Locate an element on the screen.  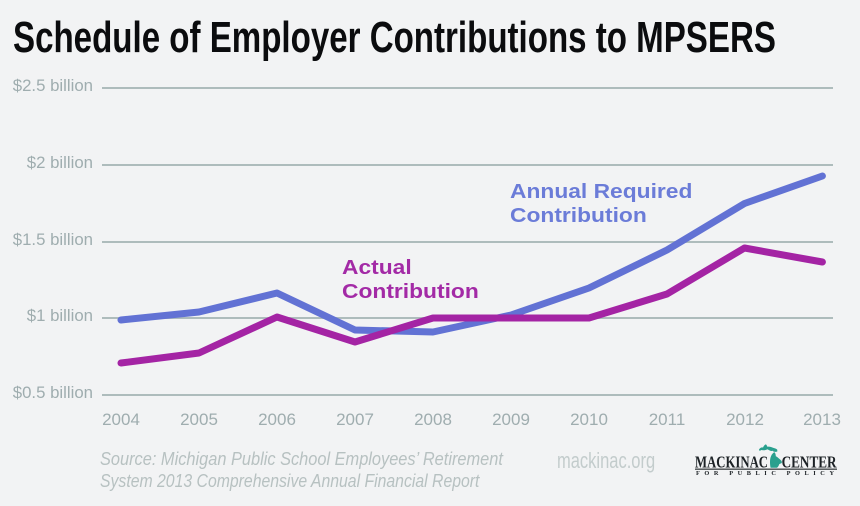
svg-text: FOR PUBLIC POLICY is located at coordinates (765, 473).